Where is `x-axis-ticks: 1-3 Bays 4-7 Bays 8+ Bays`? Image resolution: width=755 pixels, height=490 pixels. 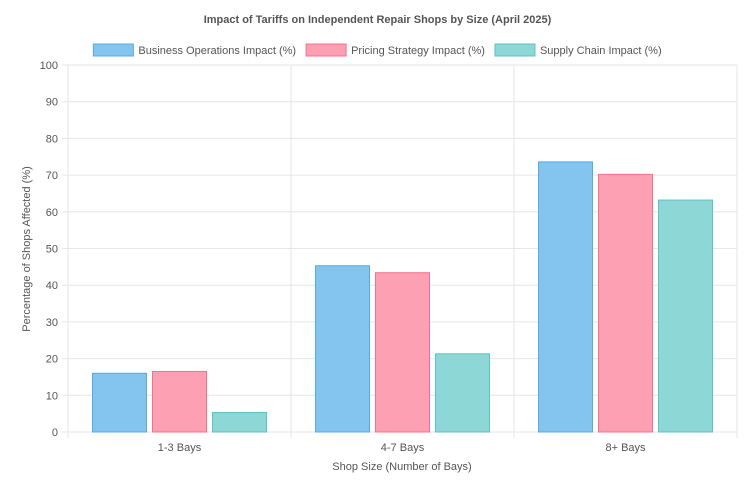 x-axis-ticks: 1-3 Bays 4-7 Bays 8+ Bays is located at coordinates (402, 448).